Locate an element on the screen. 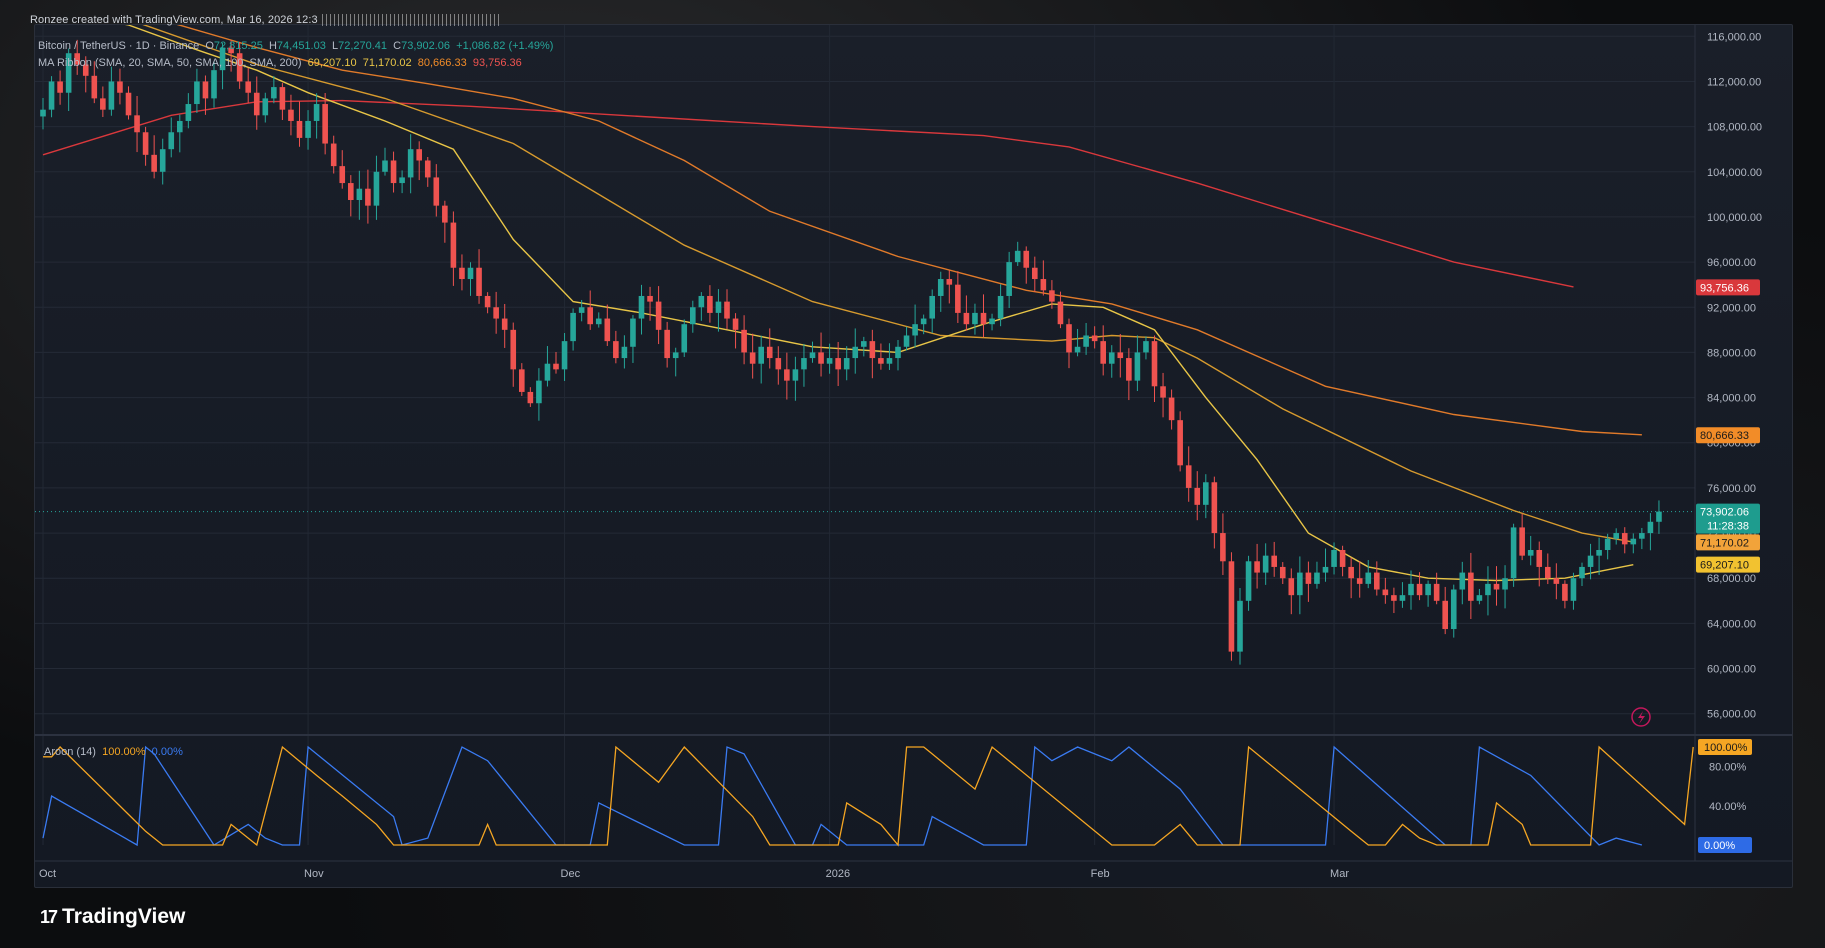 The height and width of the screenshot is (948, 1825). close-value: 73,902.06 is located at coordinates (426, 46).